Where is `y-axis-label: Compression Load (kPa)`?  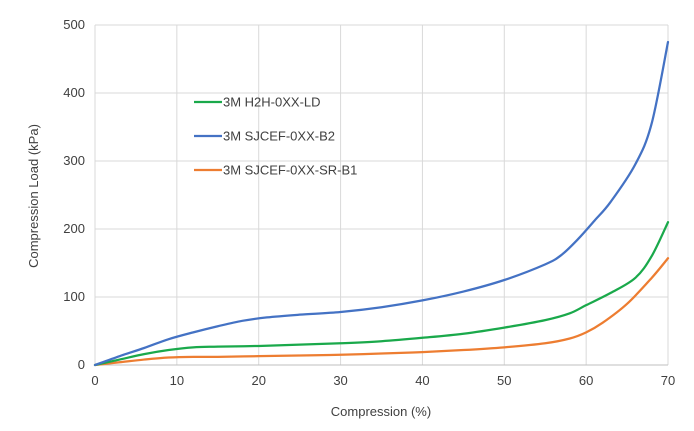
y-axis-label: Compression Load (kPa) is located at coordinates (33, 196).